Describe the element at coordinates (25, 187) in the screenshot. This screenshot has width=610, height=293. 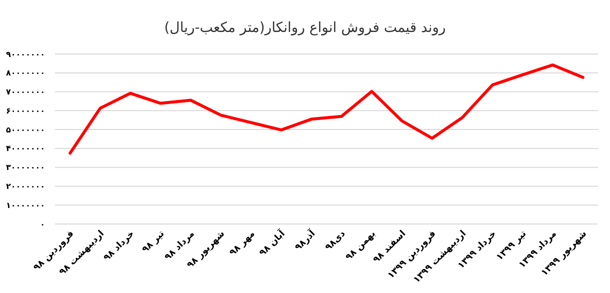
I see `y-tick-label: ۲۰۰۰۰۰۰۰` at that location.